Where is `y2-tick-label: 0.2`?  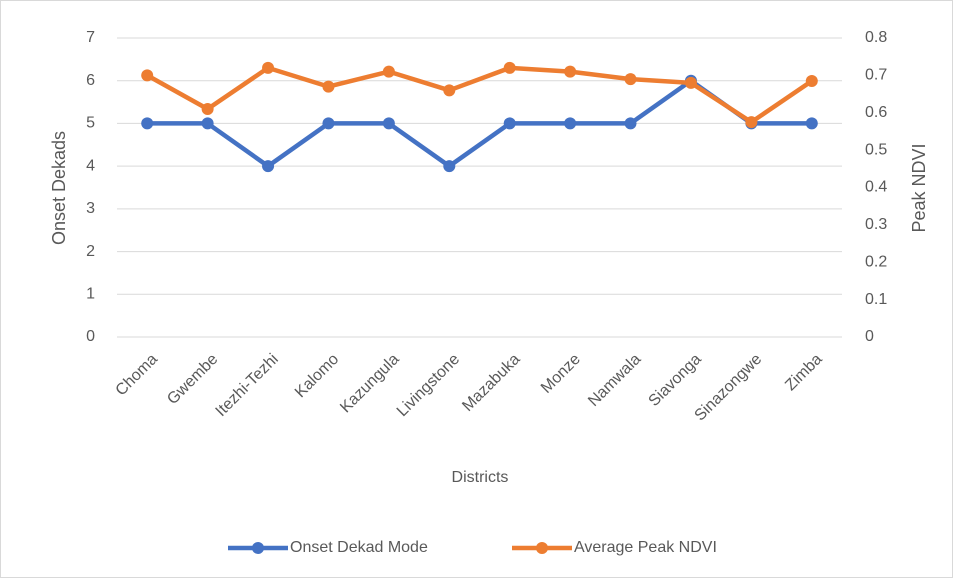
y2-tick-label: 0.2 is located at coordinates (876, 261).